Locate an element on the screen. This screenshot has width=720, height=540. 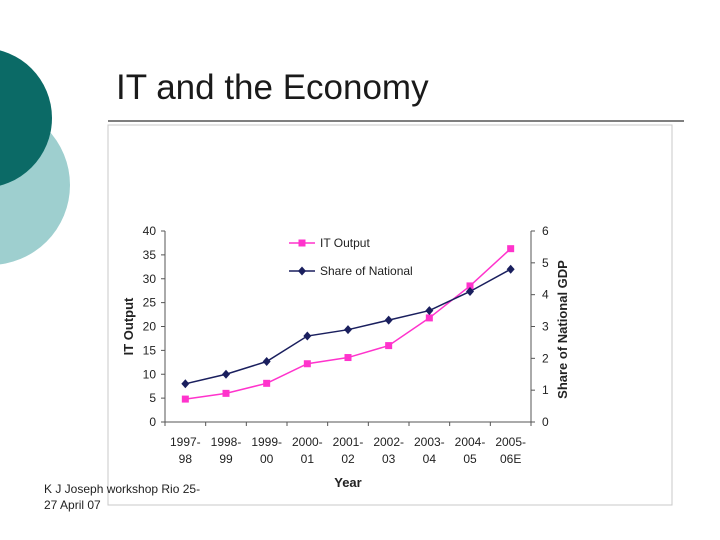
x-tick-label-line1: 2001- is located at coordinates (348, 442).